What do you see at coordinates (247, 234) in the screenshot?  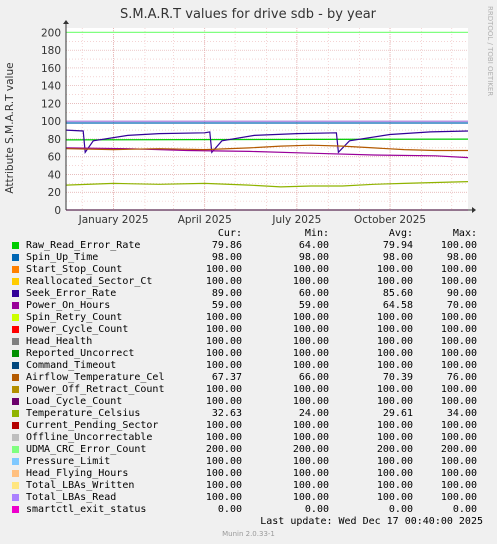 I see `legend-header: Cur: Min: Avg: Max:` at bounding box center [247, 234].